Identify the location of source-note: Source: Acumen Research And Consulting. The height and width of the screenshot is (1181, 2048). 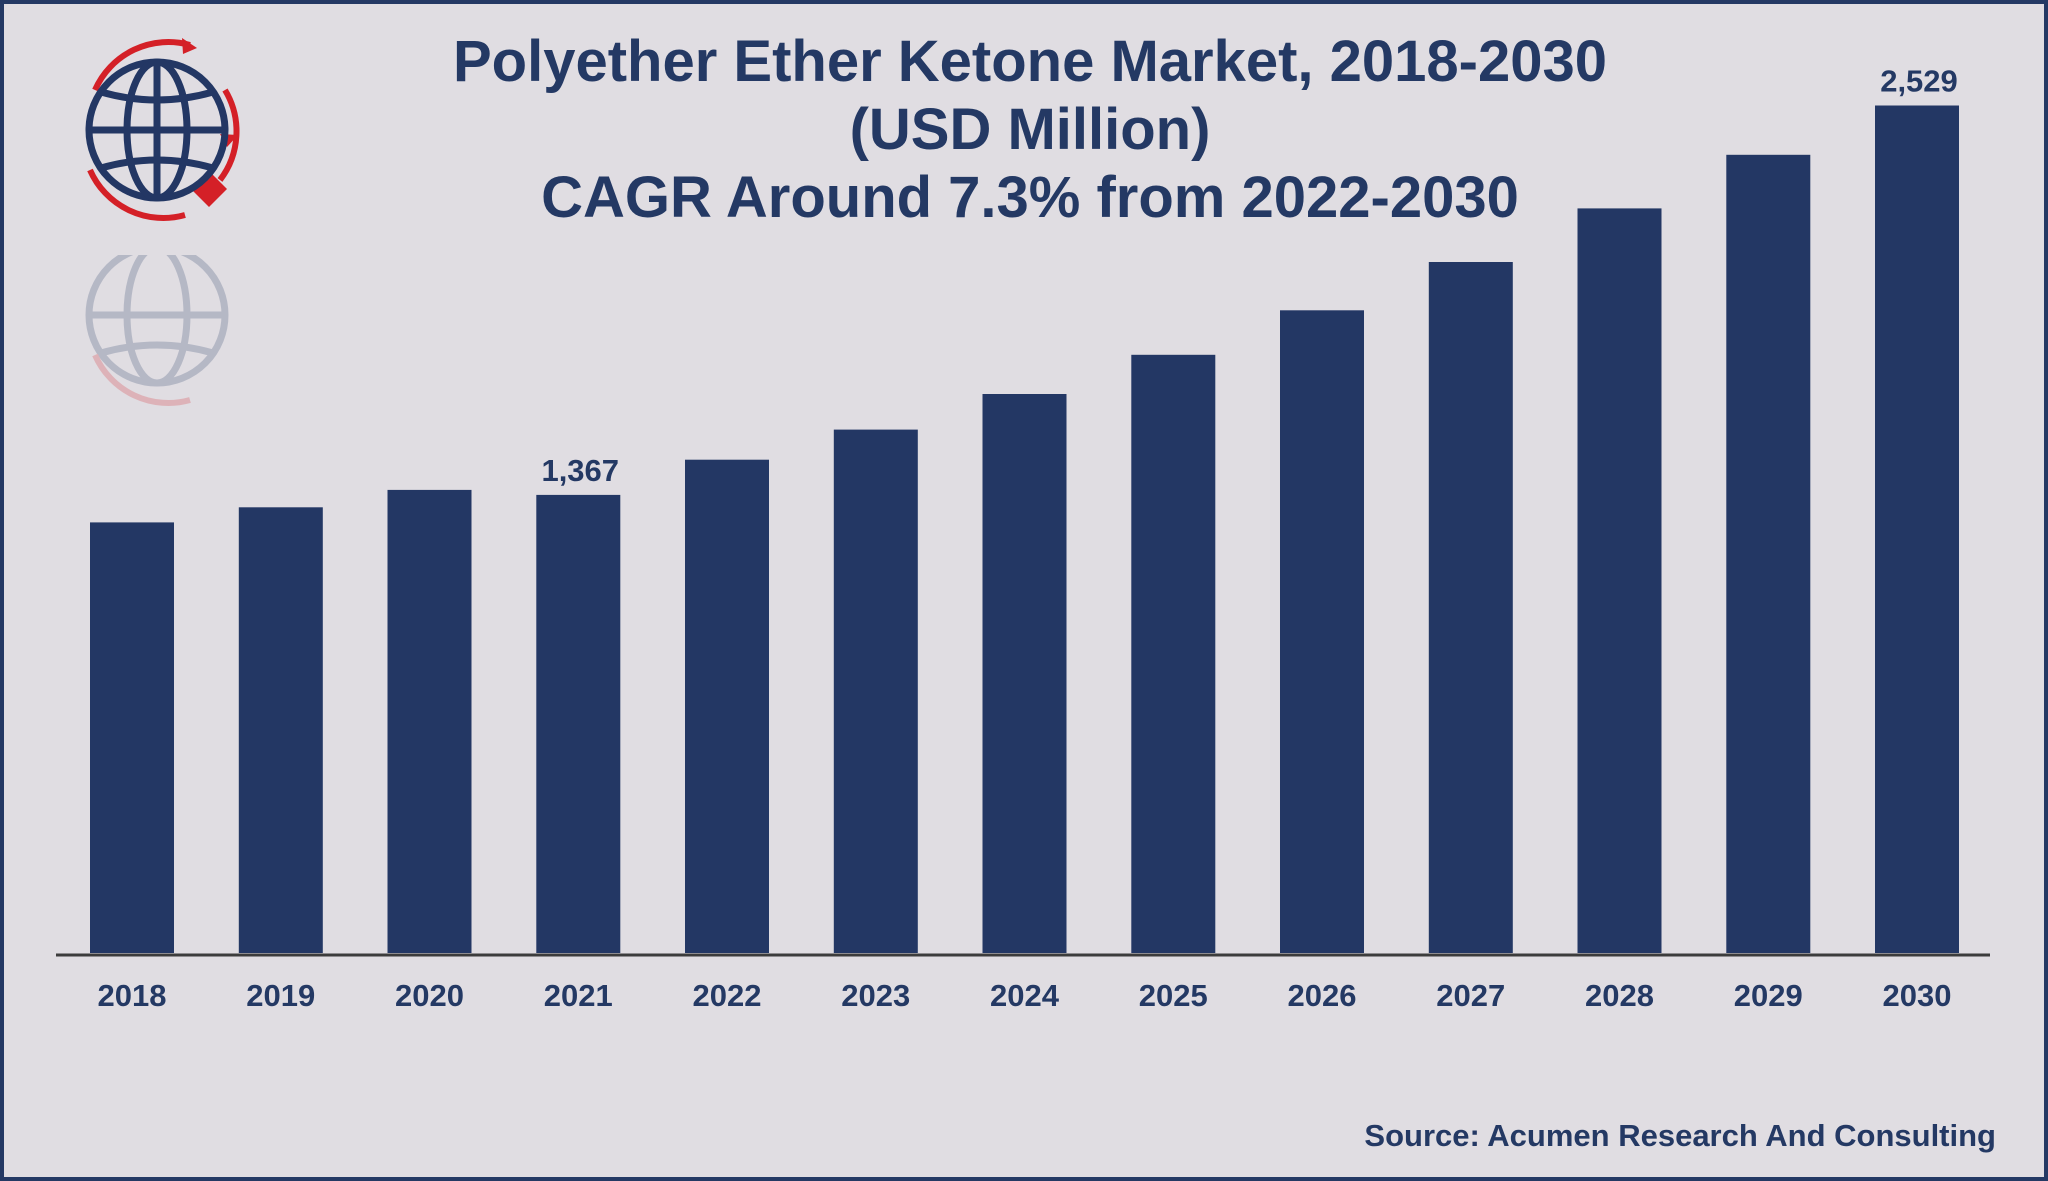
(1680, 1135).